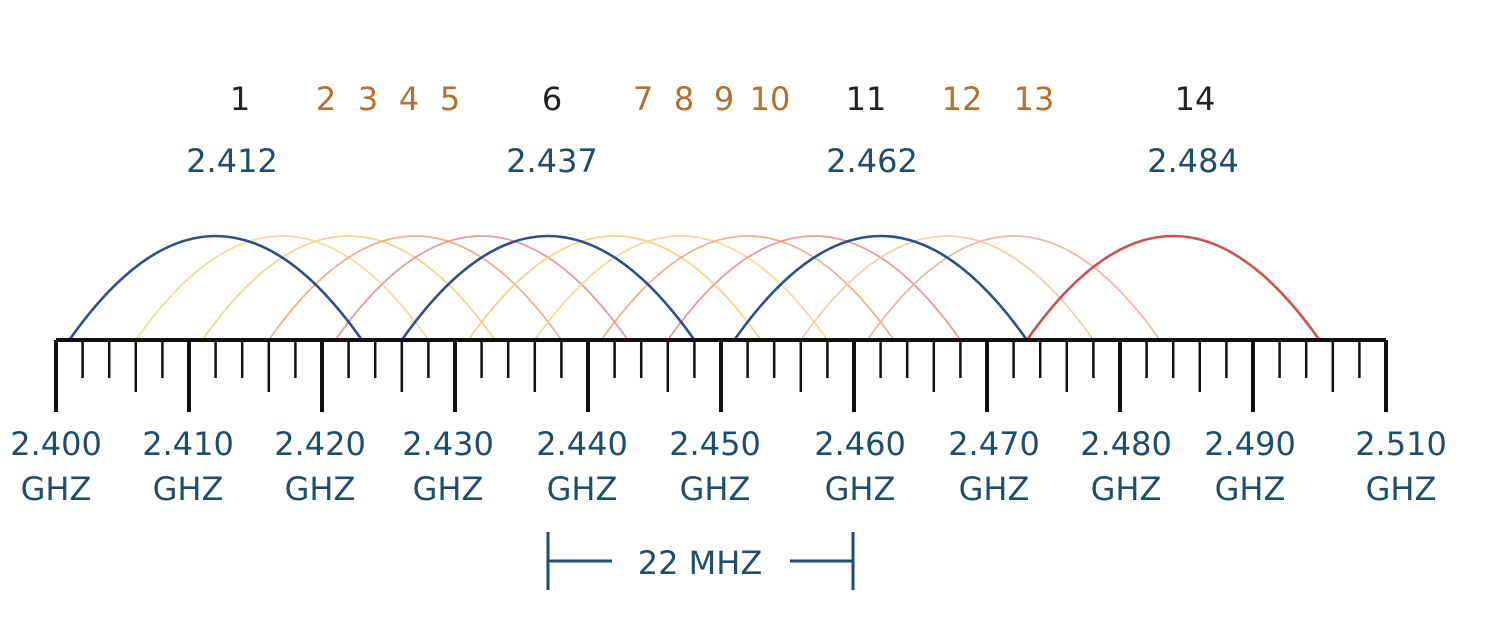  I want to click on channel-3-arc, so click(348, 288).